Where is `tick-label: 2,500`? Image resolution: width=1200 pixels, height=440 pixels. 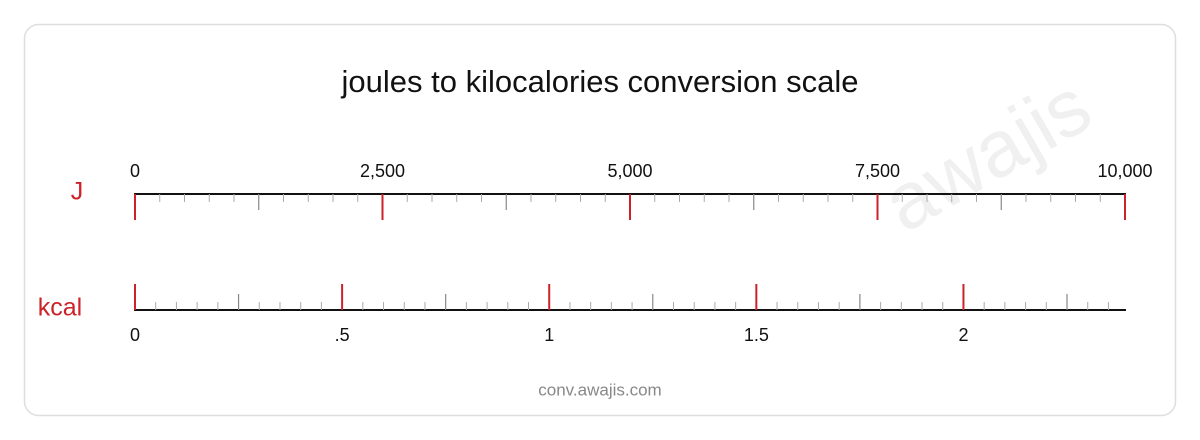
tick-label: 2,500 is located at coordinates (382, 171).